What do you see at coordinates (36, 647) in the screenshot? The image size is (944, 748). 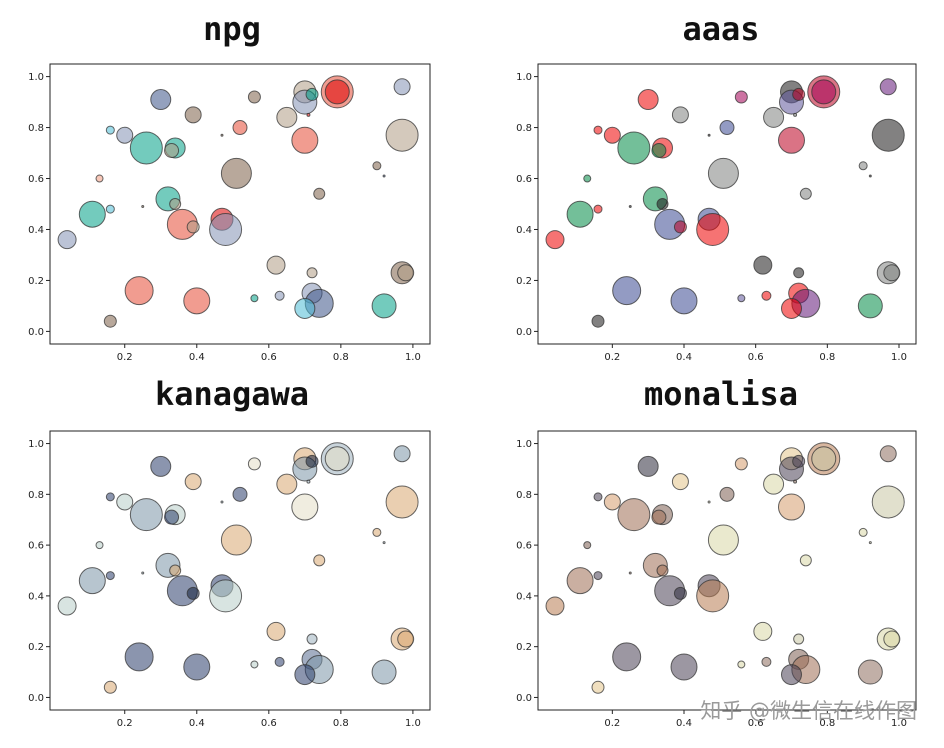 I see `y-tick-label: 0.2` at bounding box center [36, 647].